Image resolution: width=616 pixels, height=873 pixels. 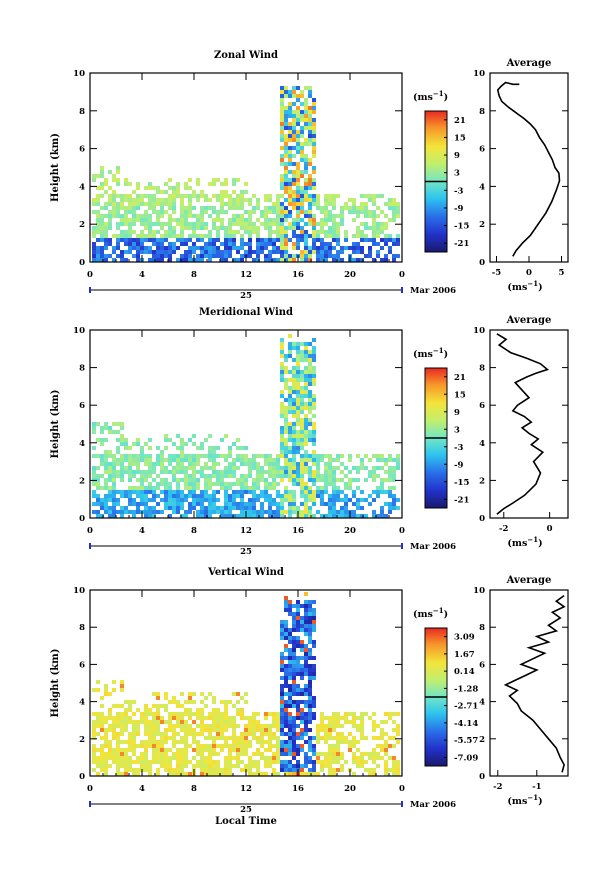 I want to click on avg-x-axis-label: (ms−1), so click(x=524, y=800).